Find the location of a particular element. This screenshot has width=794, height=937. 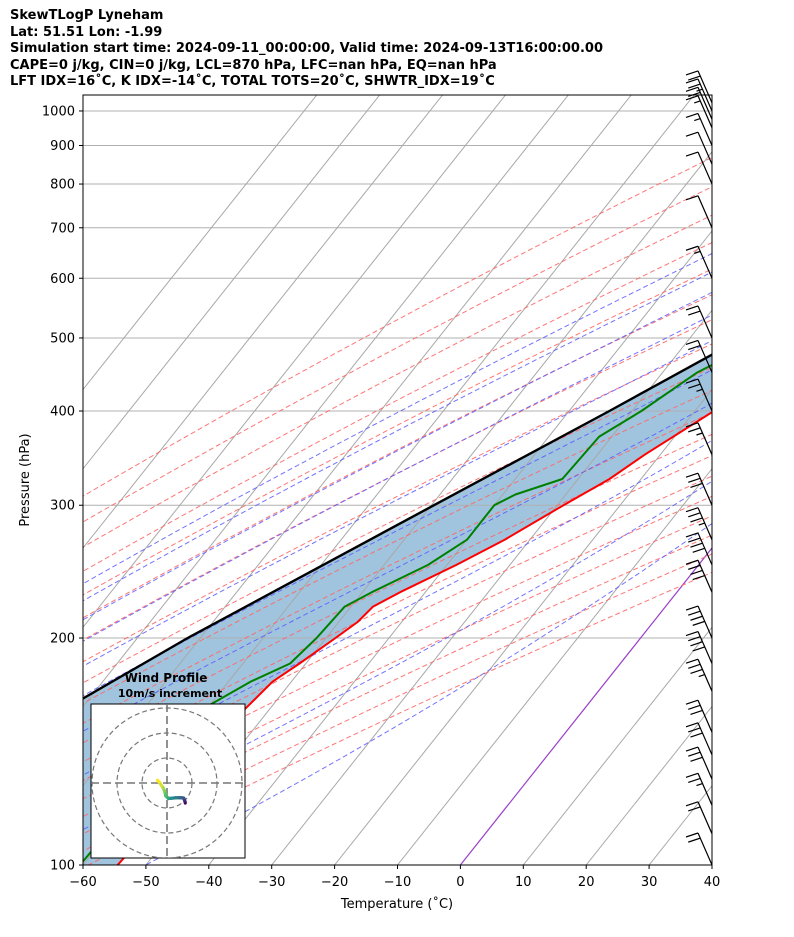

x-tick-label: 40 is located at coordinates (712, 882).